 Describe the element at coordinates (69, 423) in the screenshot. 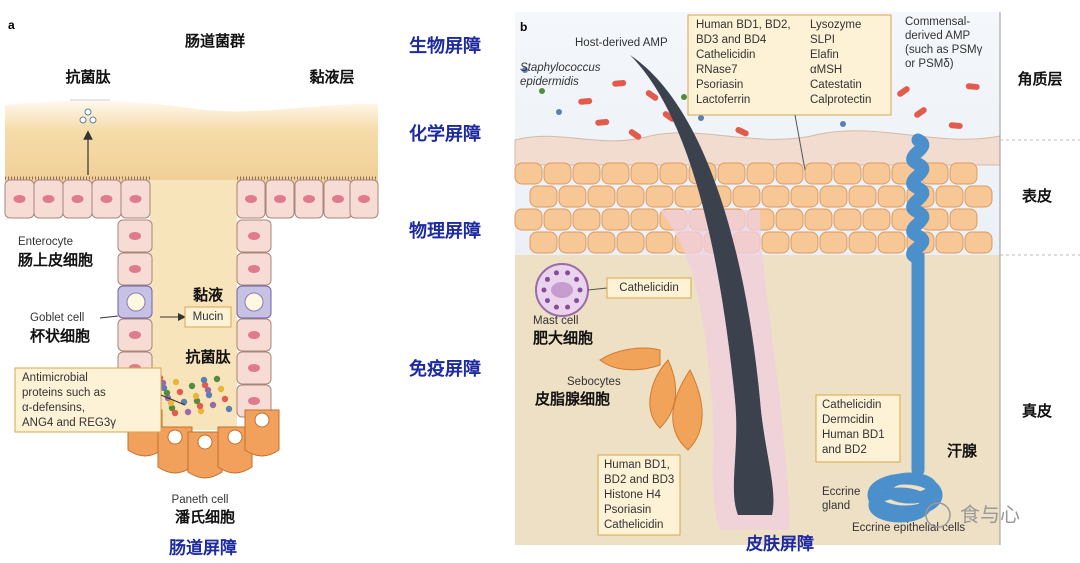

I see `text-line: ANG4 and REG3γ` at that location.